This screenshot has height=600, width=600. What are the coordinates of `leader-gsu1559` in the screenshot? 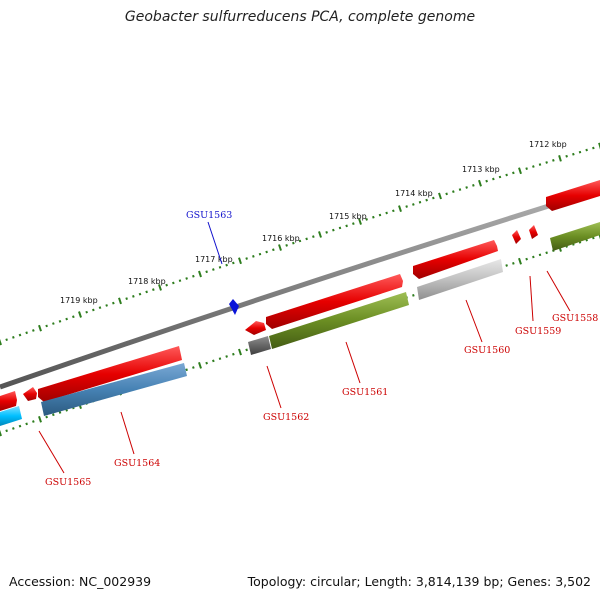 It's located at (531, 298).